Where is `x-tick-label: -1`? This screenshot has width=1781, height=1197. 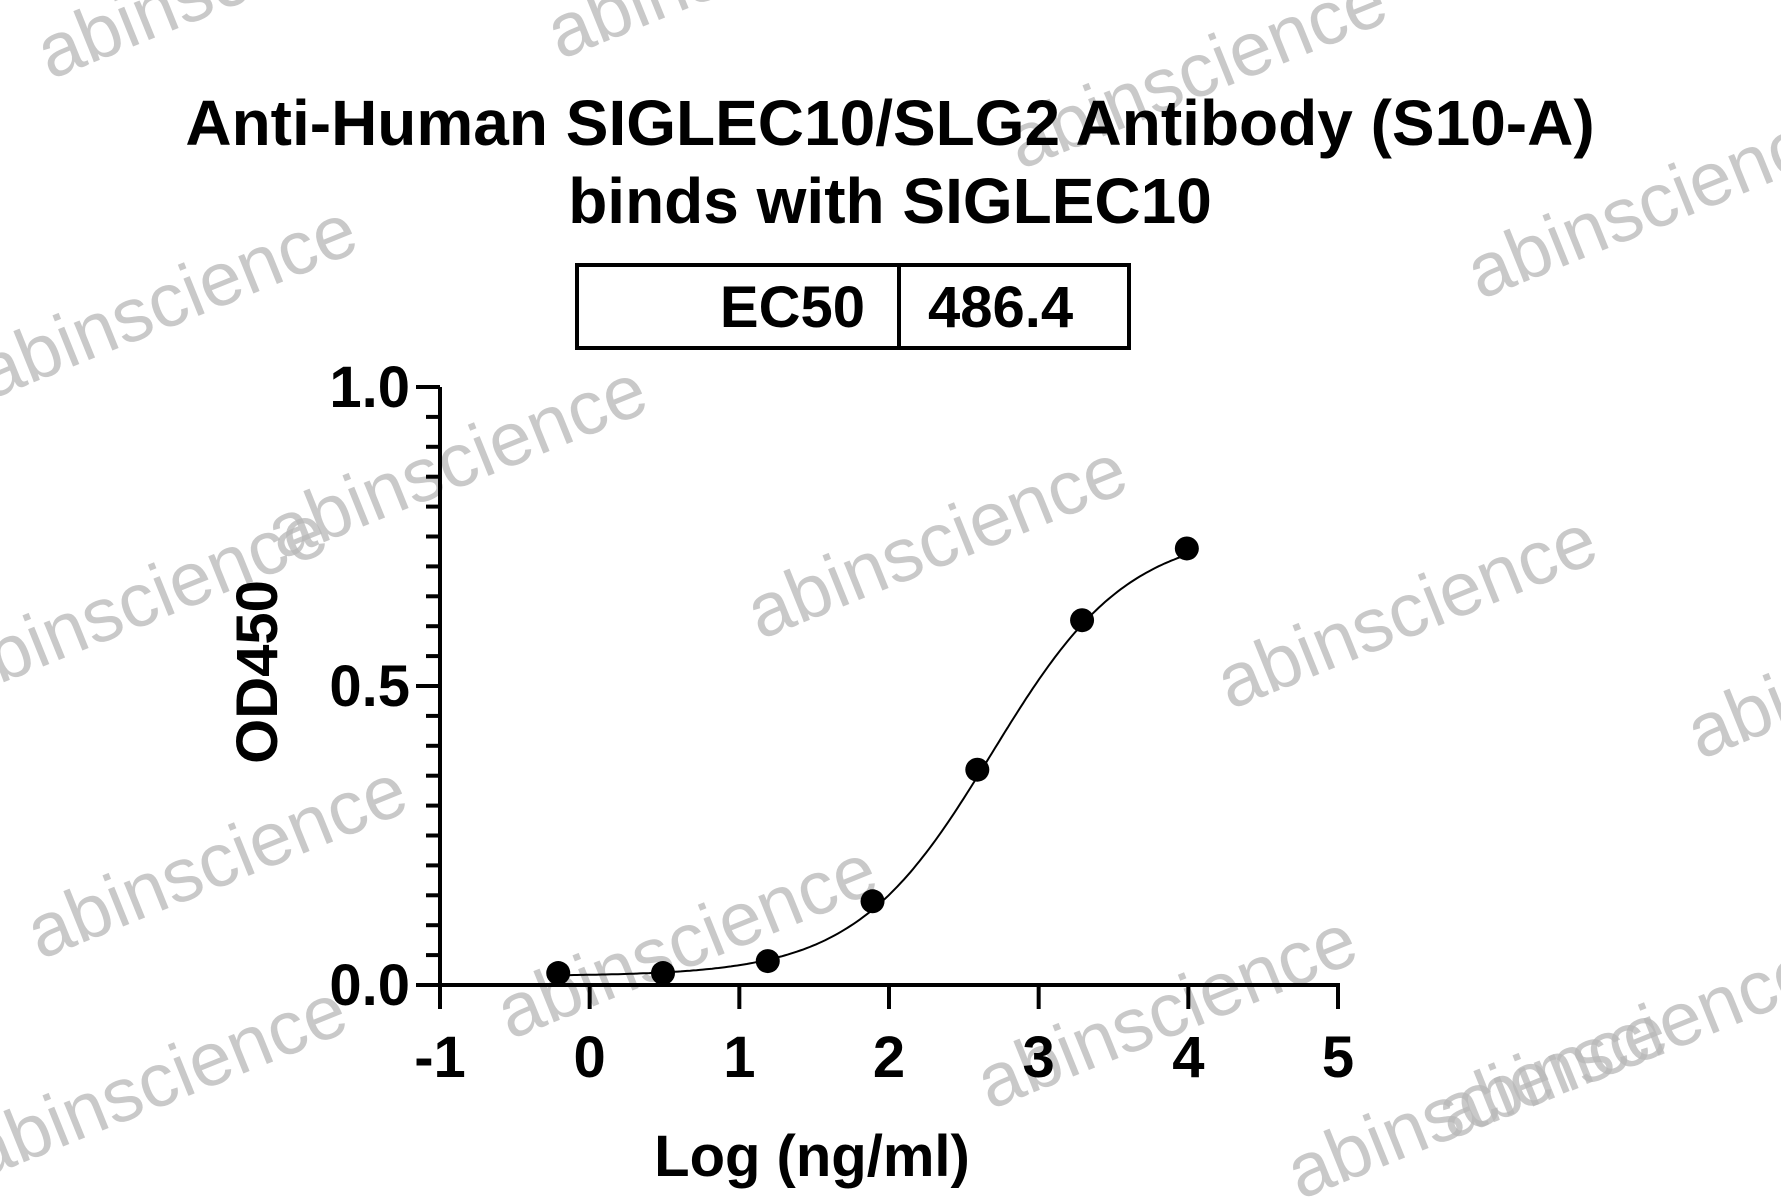 x-tick-label: -1 is located at coordinates (440, 1057).